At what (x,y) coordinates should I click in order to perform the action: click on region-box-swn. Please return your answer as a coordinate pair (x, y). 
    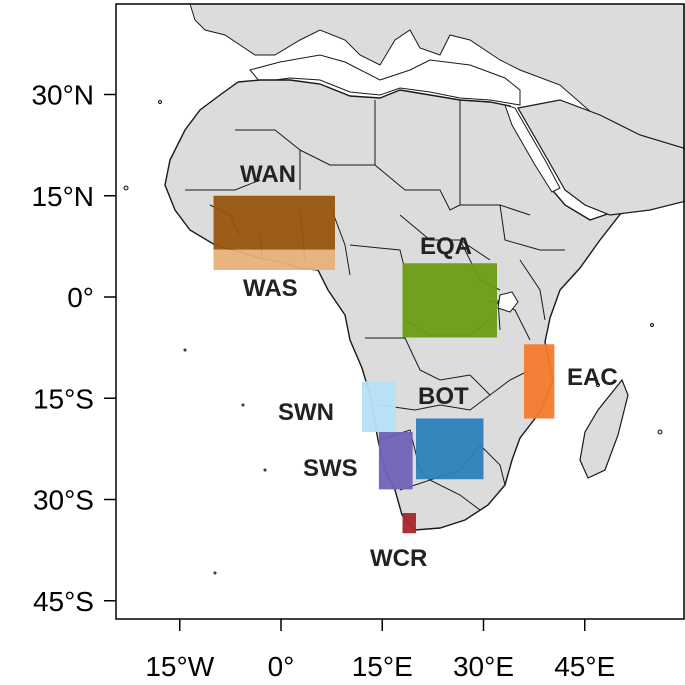
    Looking at the image, I should click on (379, 406).